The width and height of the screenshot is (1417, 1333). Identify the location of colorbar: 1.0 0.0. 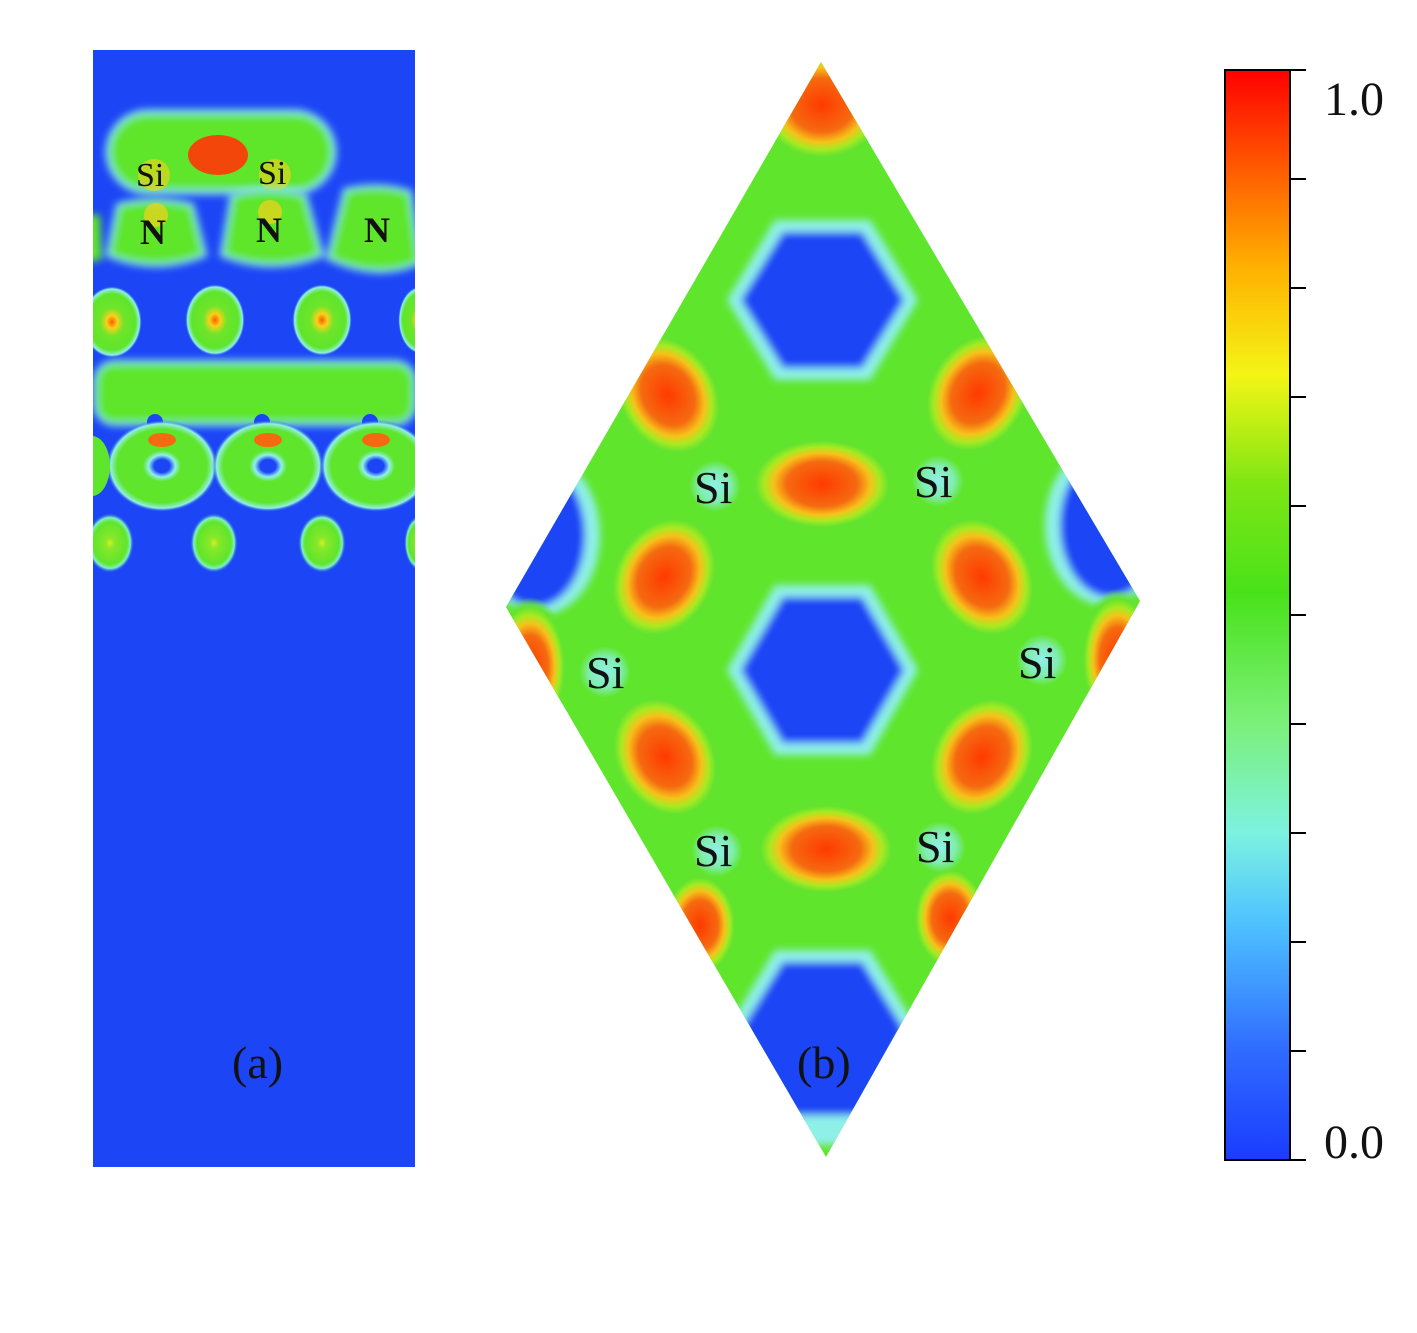
(1304, 619).